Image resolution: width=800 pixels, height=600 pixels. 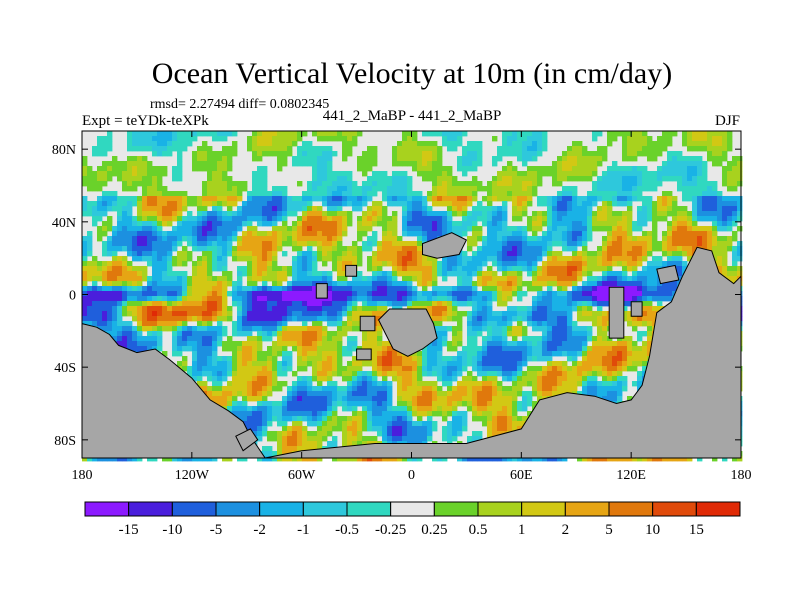 I want to click on x-tick-label: 60W, so click(x=302, y=475).